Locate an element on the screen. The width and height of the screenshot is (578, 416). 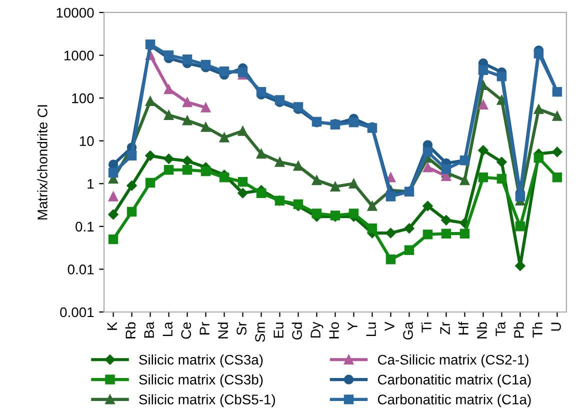
y-tick-label: 10 is located at coordinates (87, 141).